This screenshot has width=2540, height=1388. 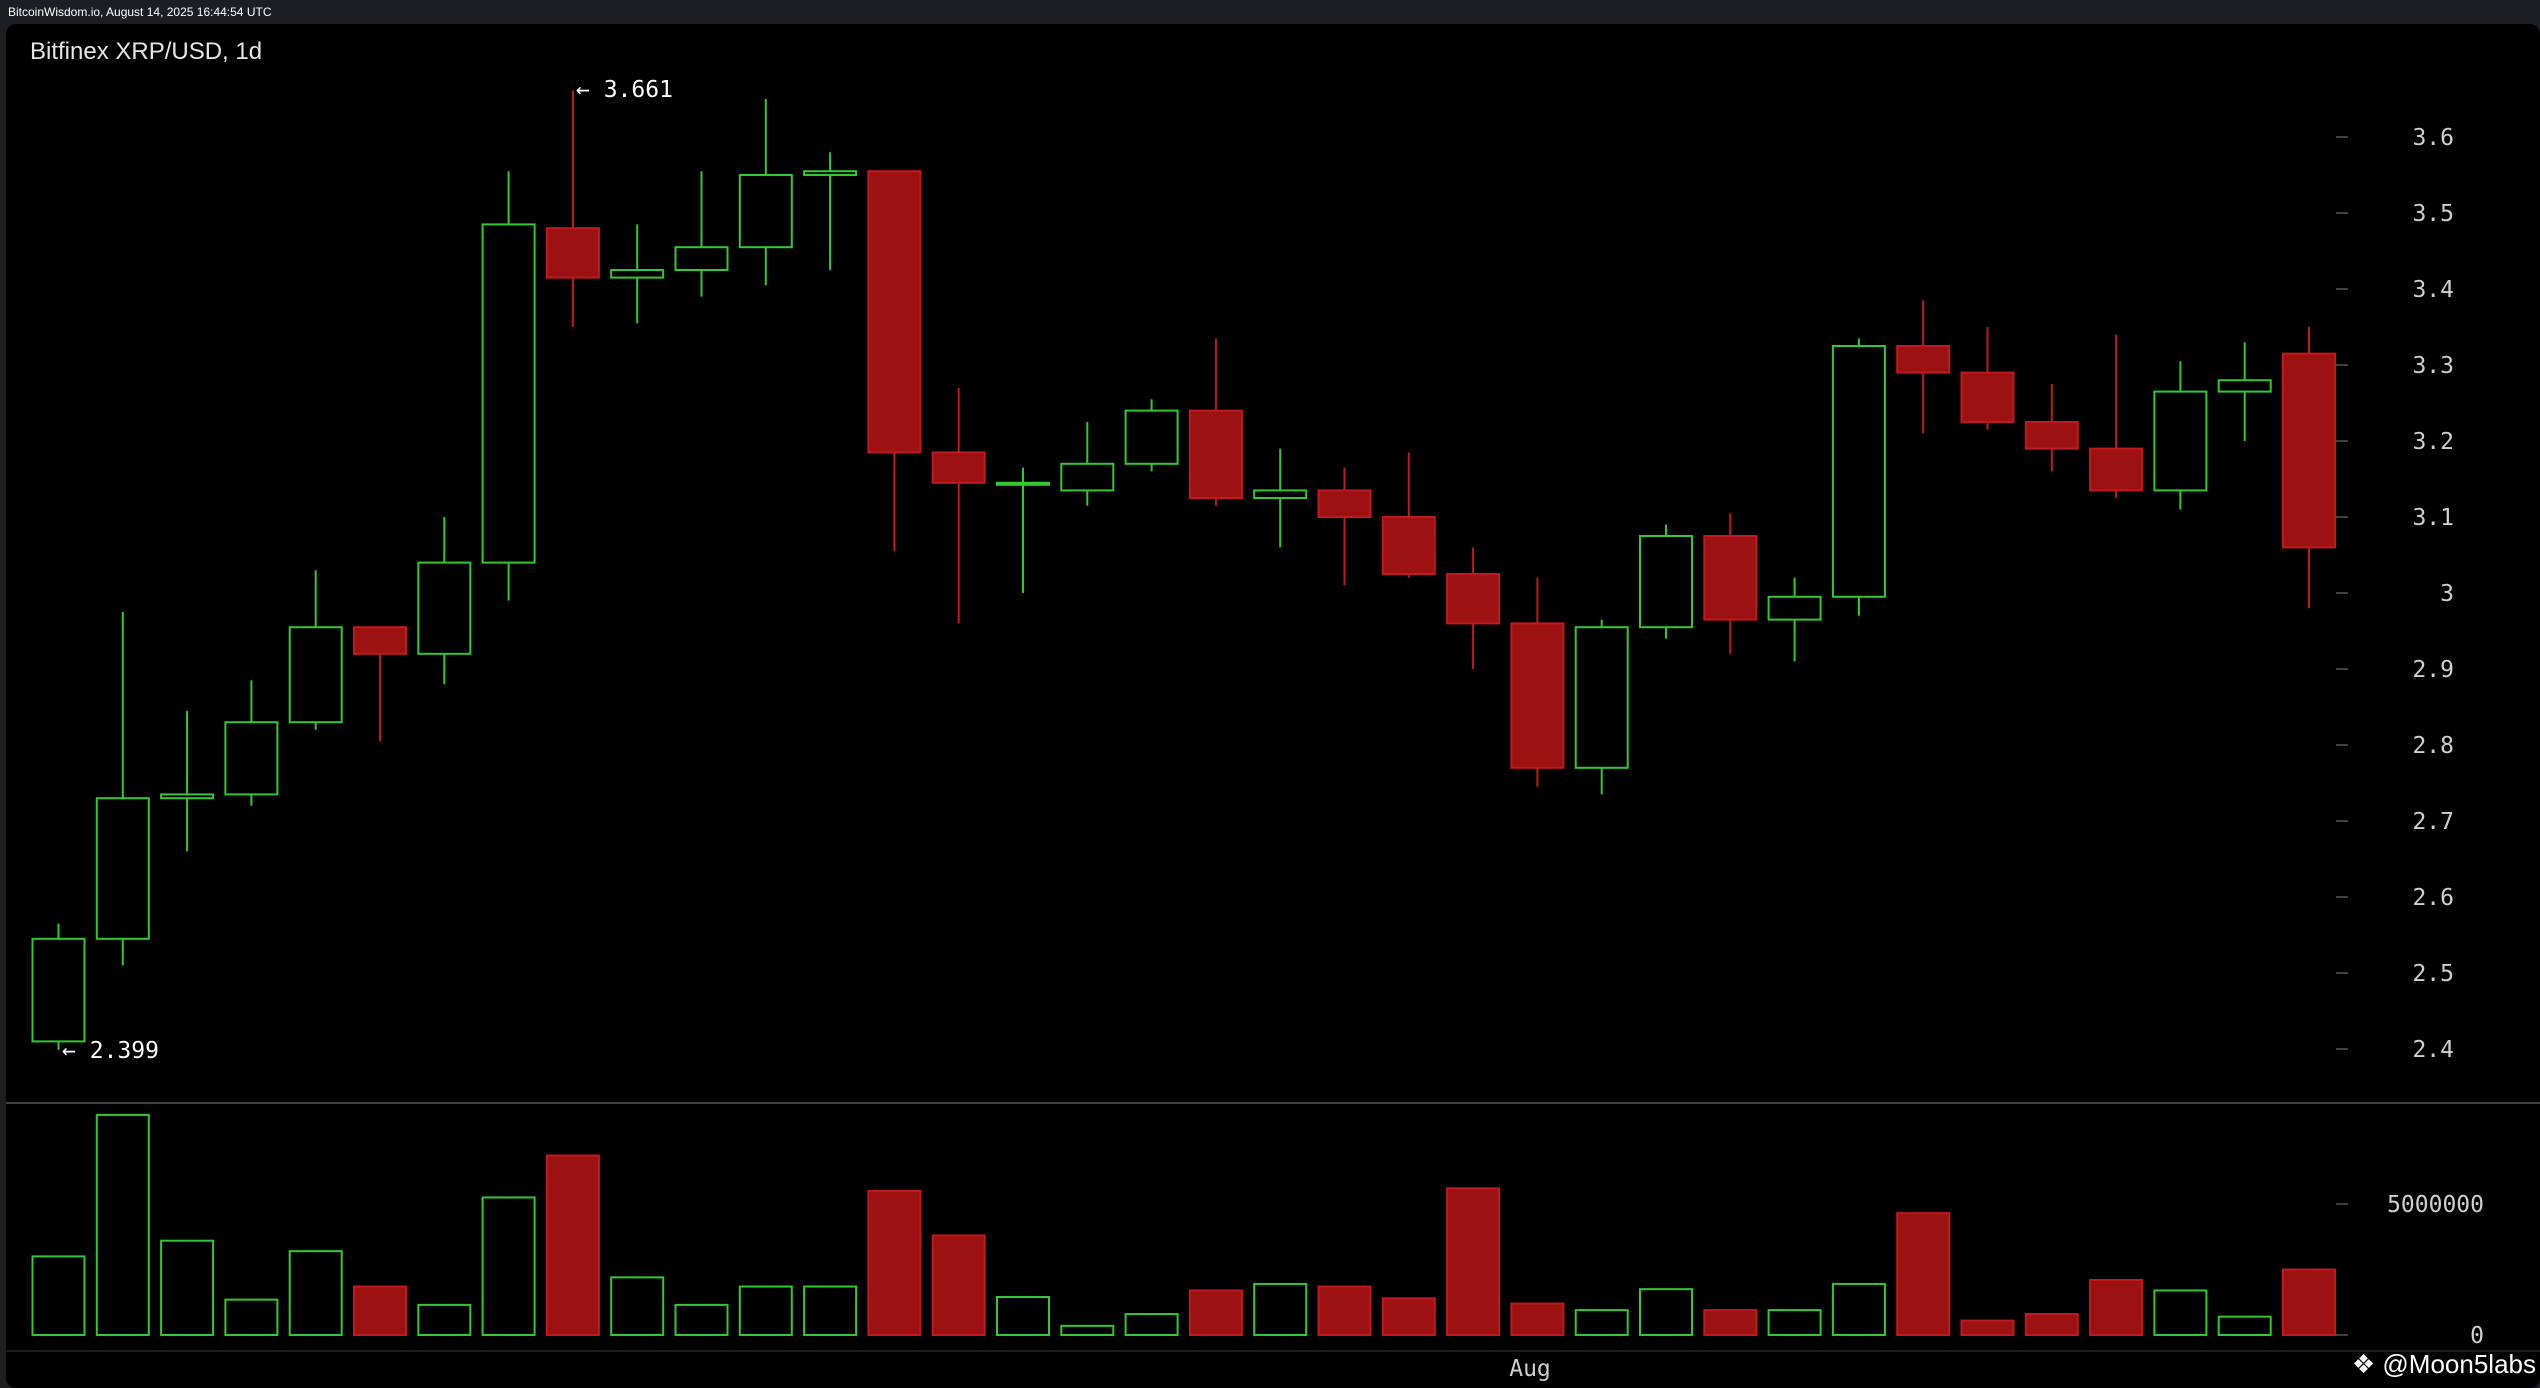 I want to click on price-tick-label: 3.5, so click(x=2433, y=214).